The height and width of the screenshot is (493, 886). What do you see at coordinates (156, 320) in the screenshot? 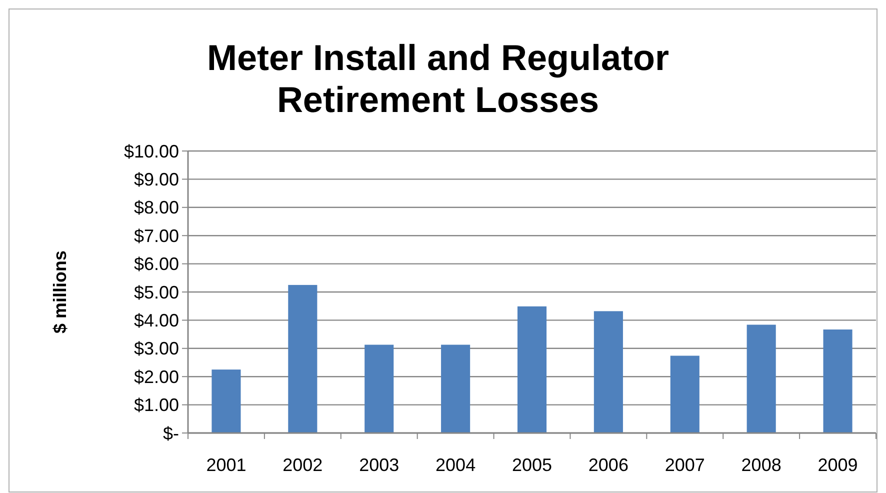
I see `y-tick-label: $4.00` at bounding box center [156, 320].